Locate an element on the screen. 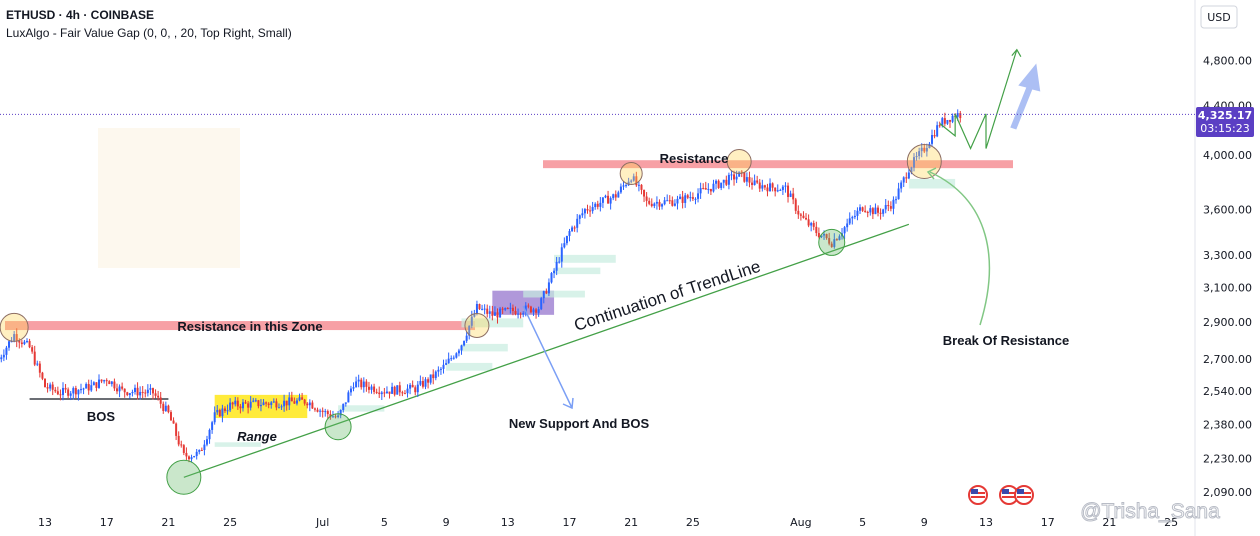 This screenshot has width=1260, height=536. retest-circle is located at coordinates (477, 326).